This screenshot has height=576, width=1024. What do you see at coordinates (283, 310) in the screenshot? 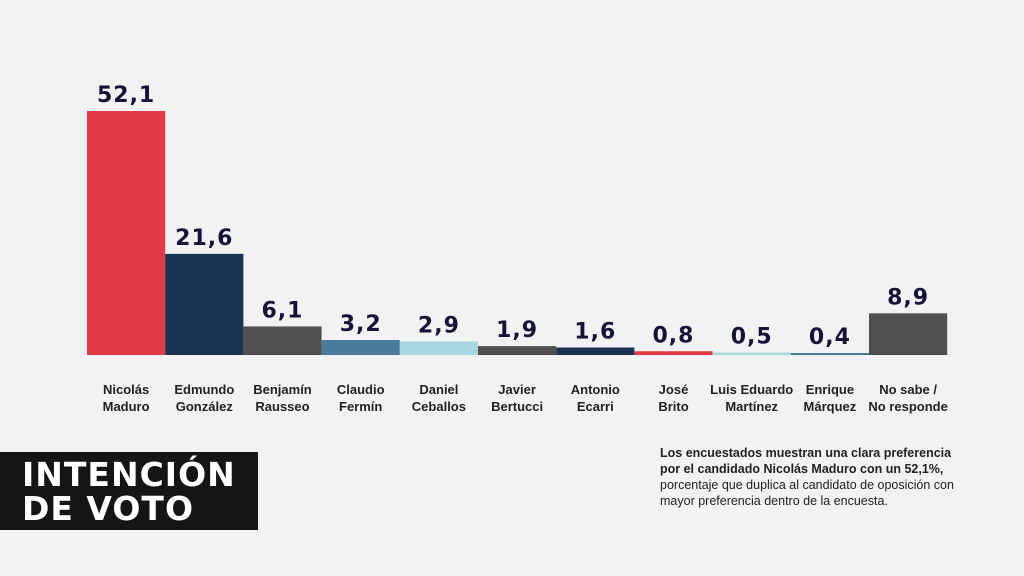
I see `value-label-2: 6,1` at bounding box center [283, 310].